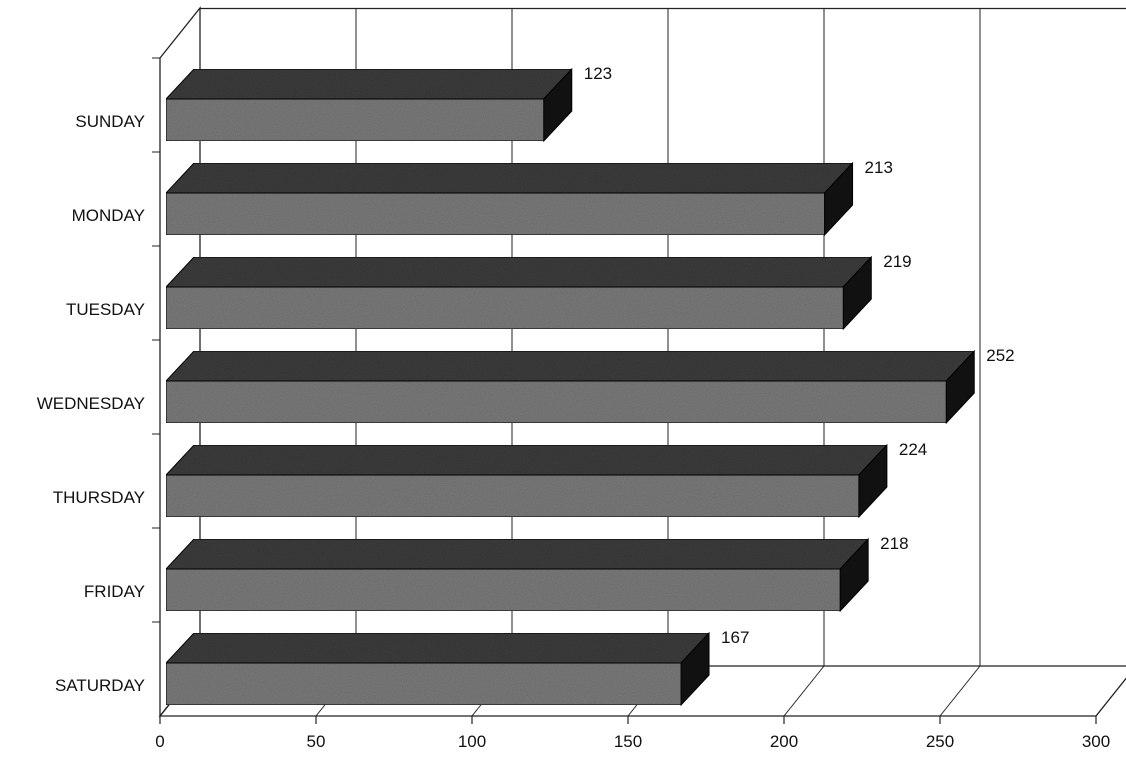 The height and width of the screenshot is (762, 1126). Describe the element at coordinates (1000, 355) in the screenshot. I see `data-label: 252` at that location.